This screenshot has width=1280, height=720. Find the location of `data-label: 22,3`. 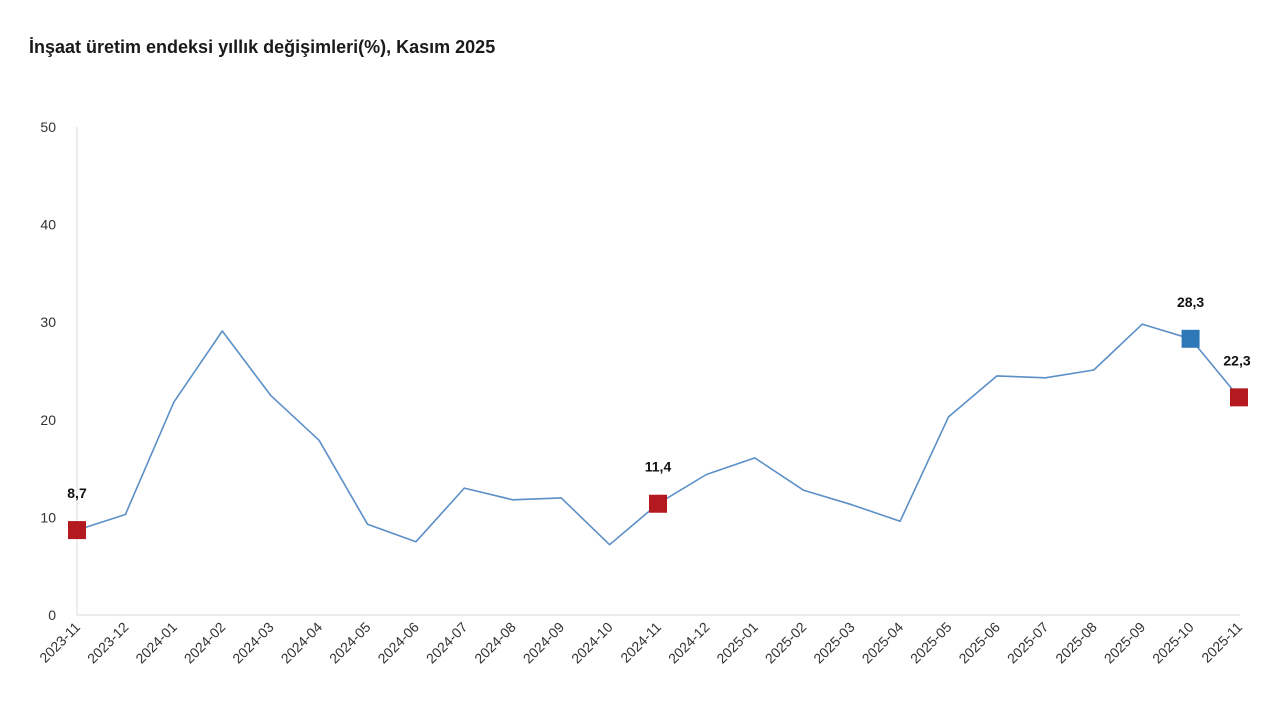

data-label: 22,3 is located at coordinates (1236, 360).